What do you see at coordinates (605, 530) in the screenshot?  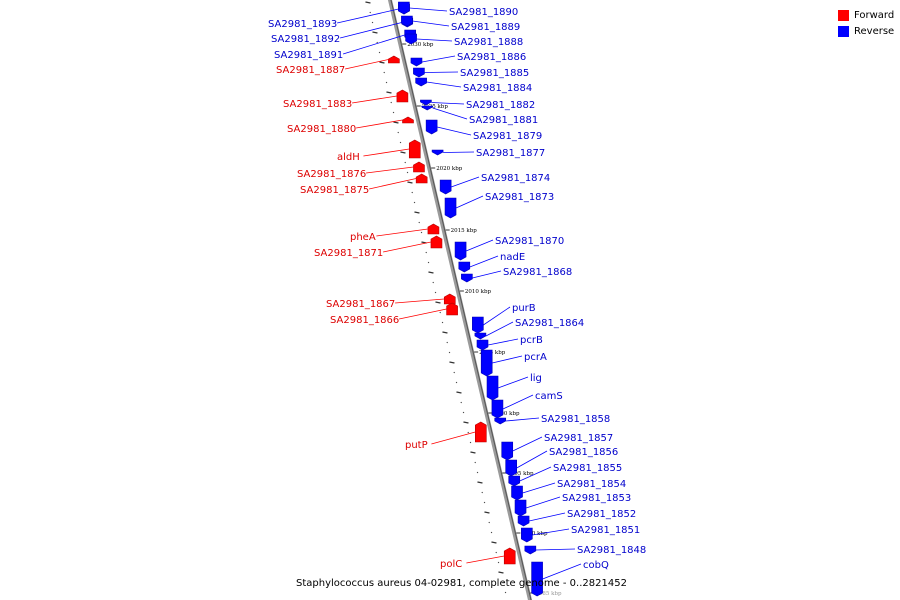 I see `gene-label: SA2981_1851` at bounding box center [605, 530].